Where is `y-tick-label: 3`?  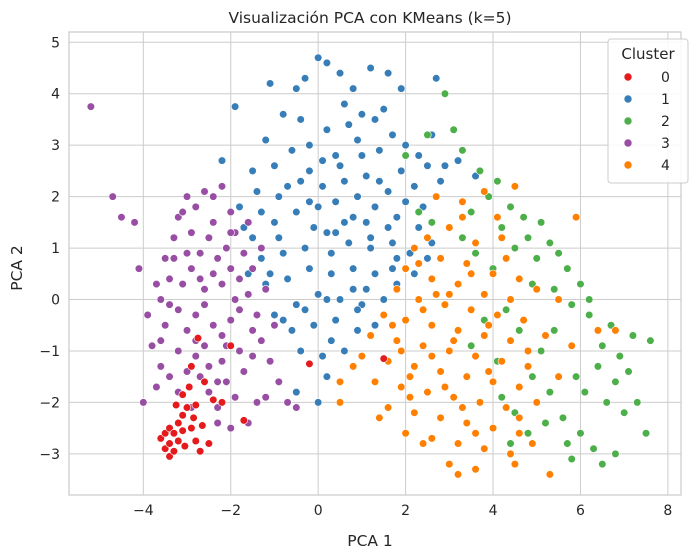
y-tick-label: 3 is located at coordinates (55, 146).